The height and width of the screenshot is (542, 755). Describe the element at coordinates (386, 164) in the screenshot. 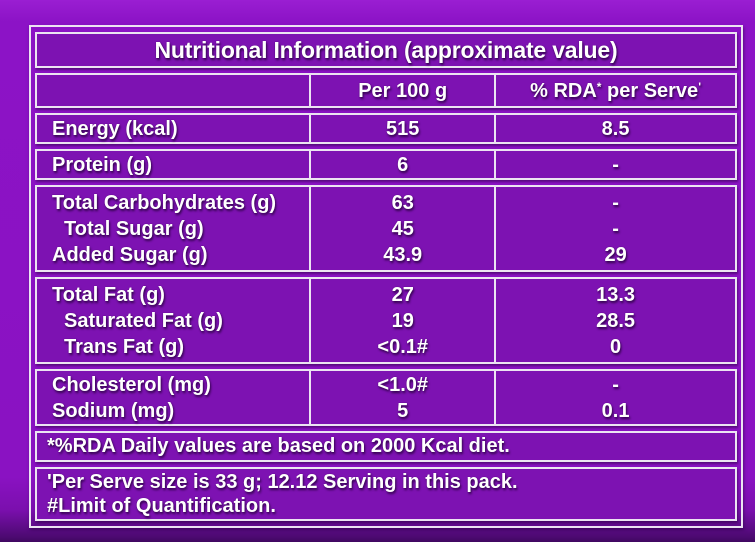

I see `protein-row: Protein (g) 6 -` at that location.